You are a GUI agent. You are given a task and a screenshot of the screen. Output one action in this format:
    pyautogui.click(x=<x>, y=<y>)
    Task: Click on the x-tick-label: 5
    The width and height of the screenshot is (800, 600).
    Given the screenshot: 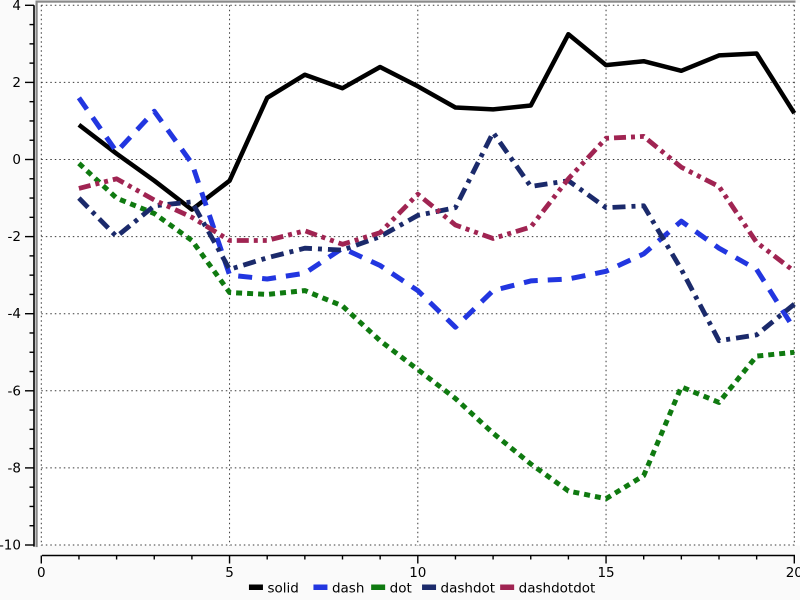 What is the action you would take?
    pyautogui.click(x=229, y=573)
    